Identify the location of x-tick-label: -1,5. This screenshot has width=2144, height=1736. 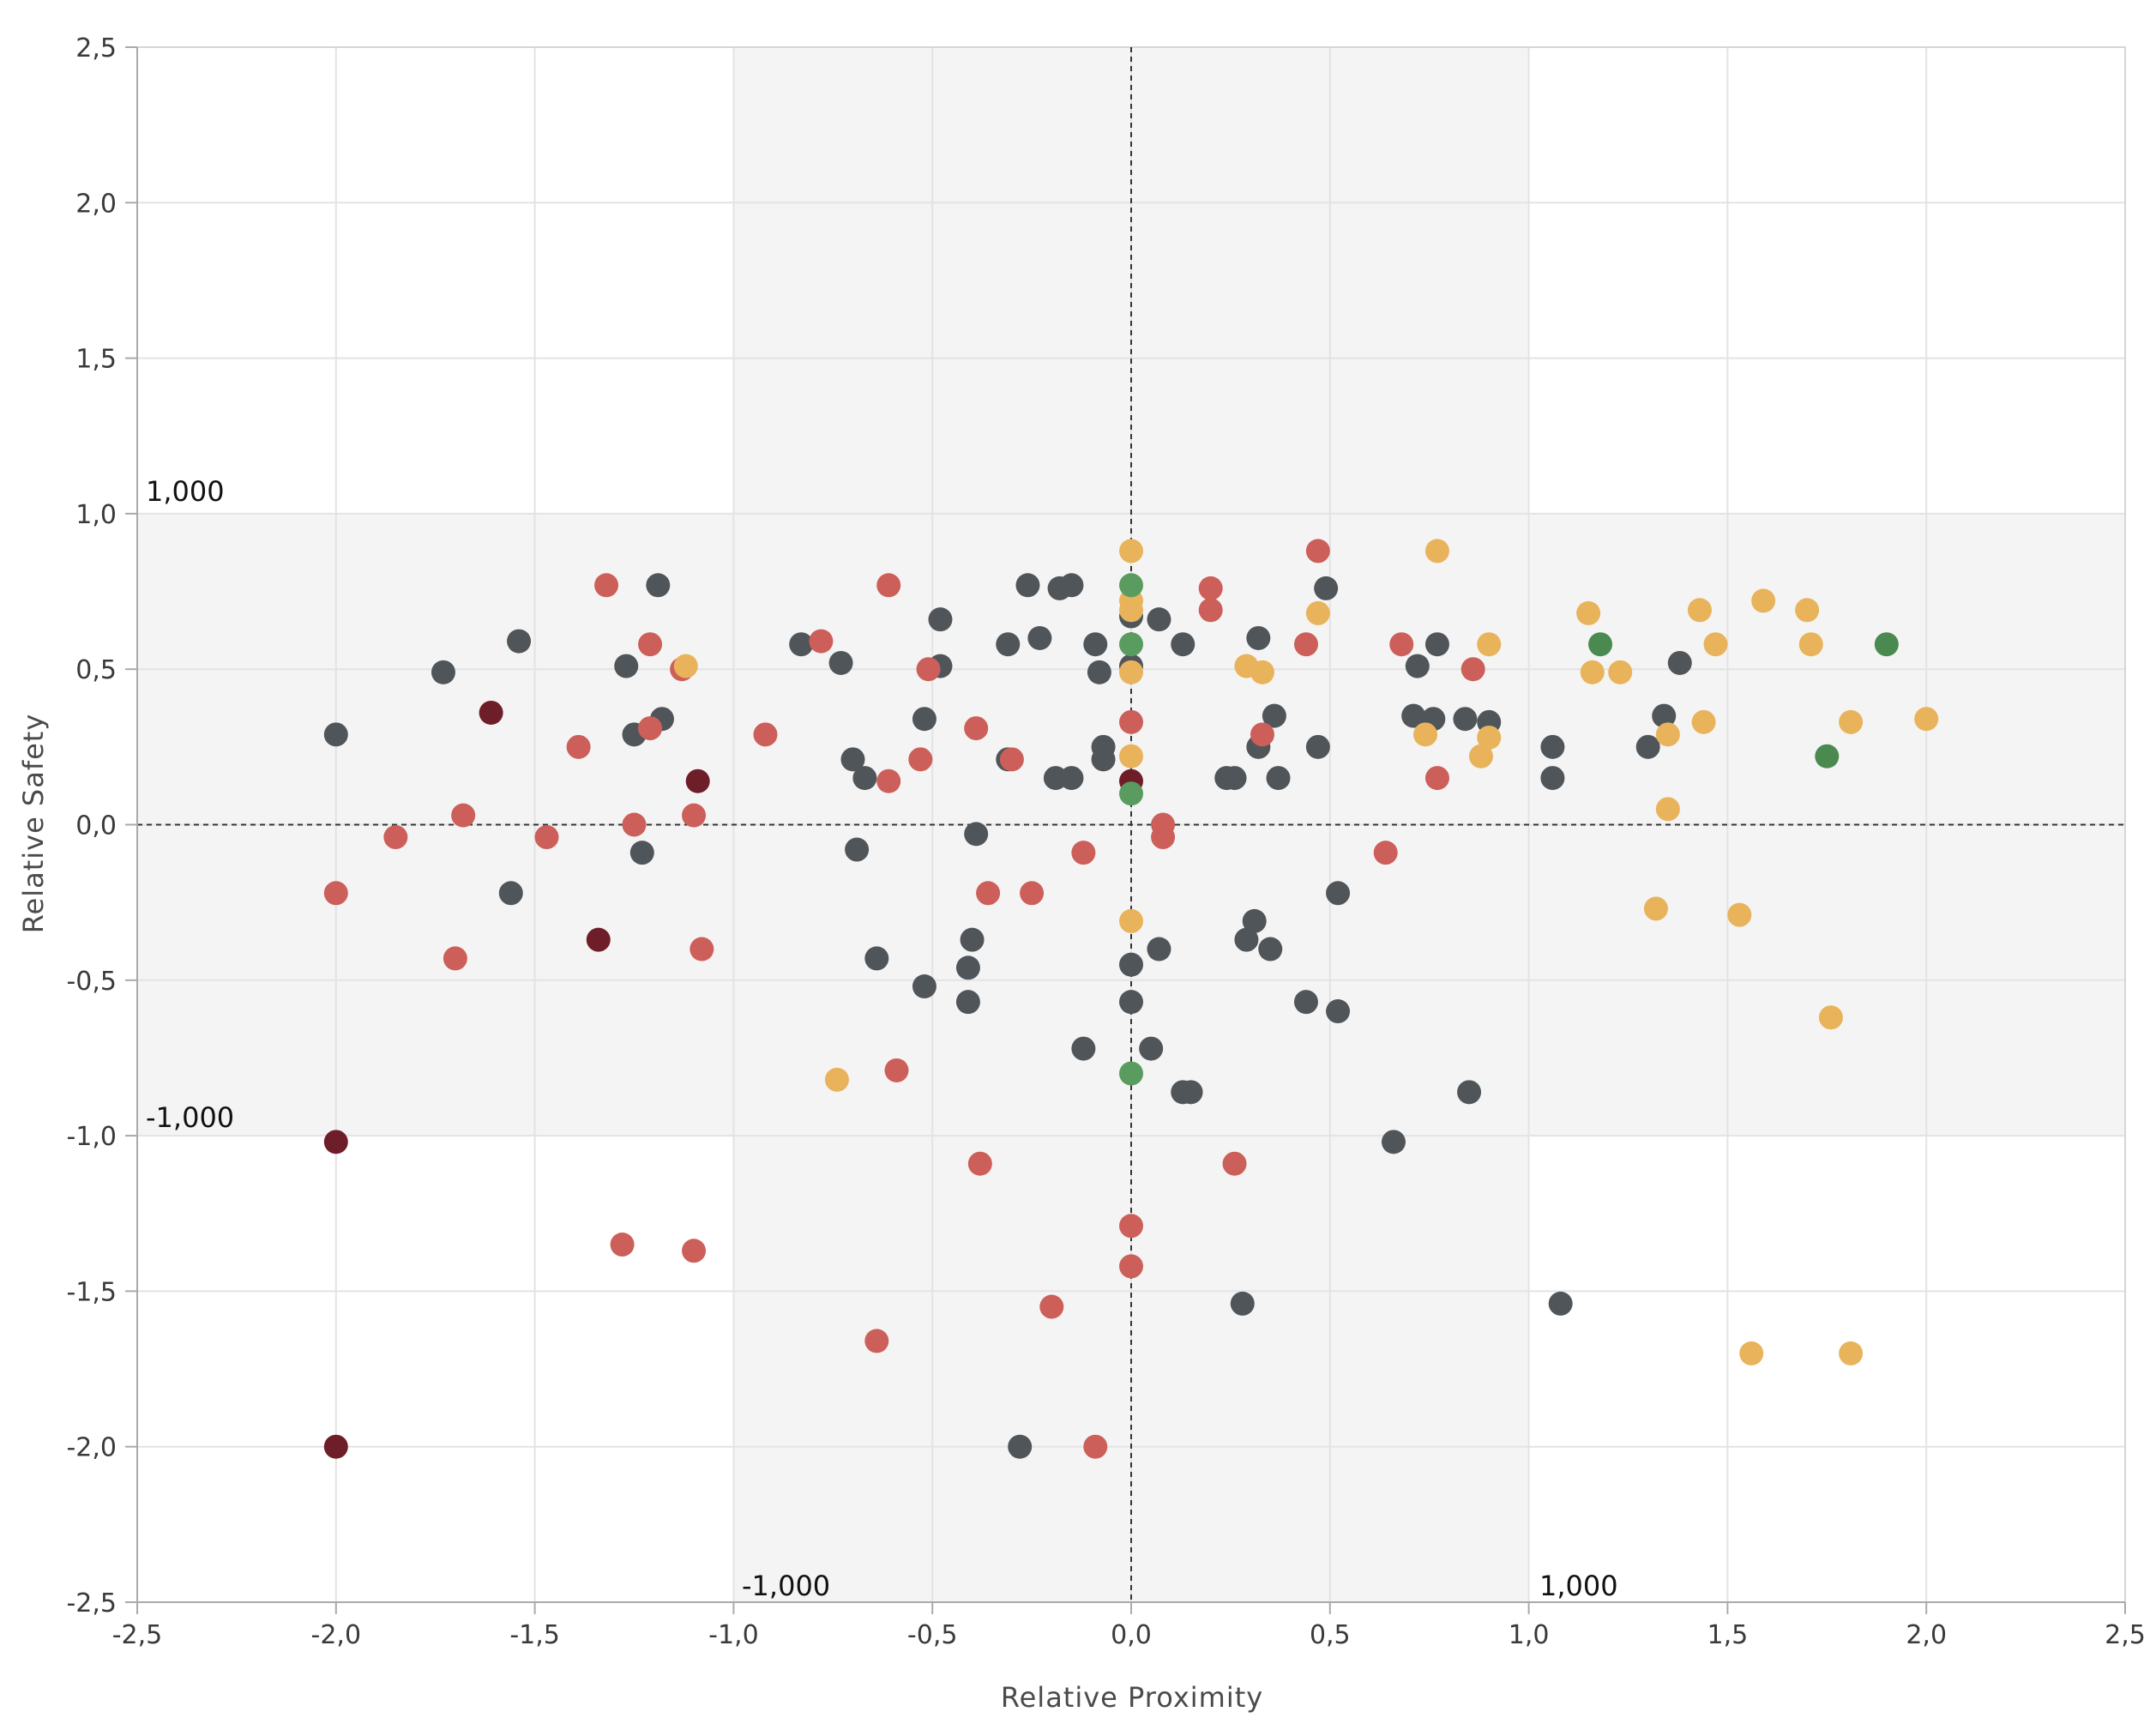
(534, 1635).